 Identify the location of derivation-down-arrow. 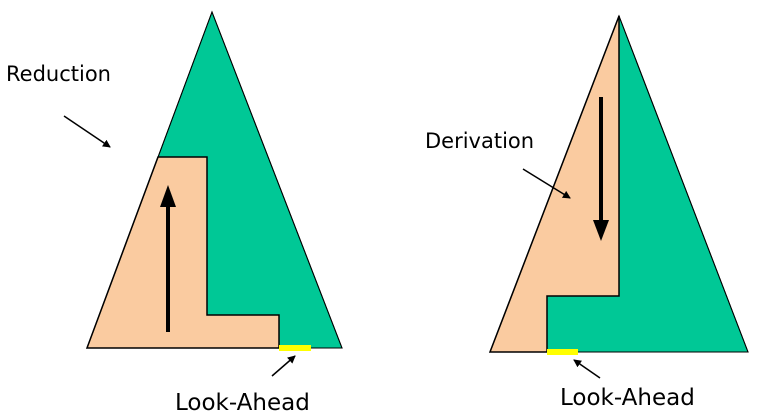
(601, 169).